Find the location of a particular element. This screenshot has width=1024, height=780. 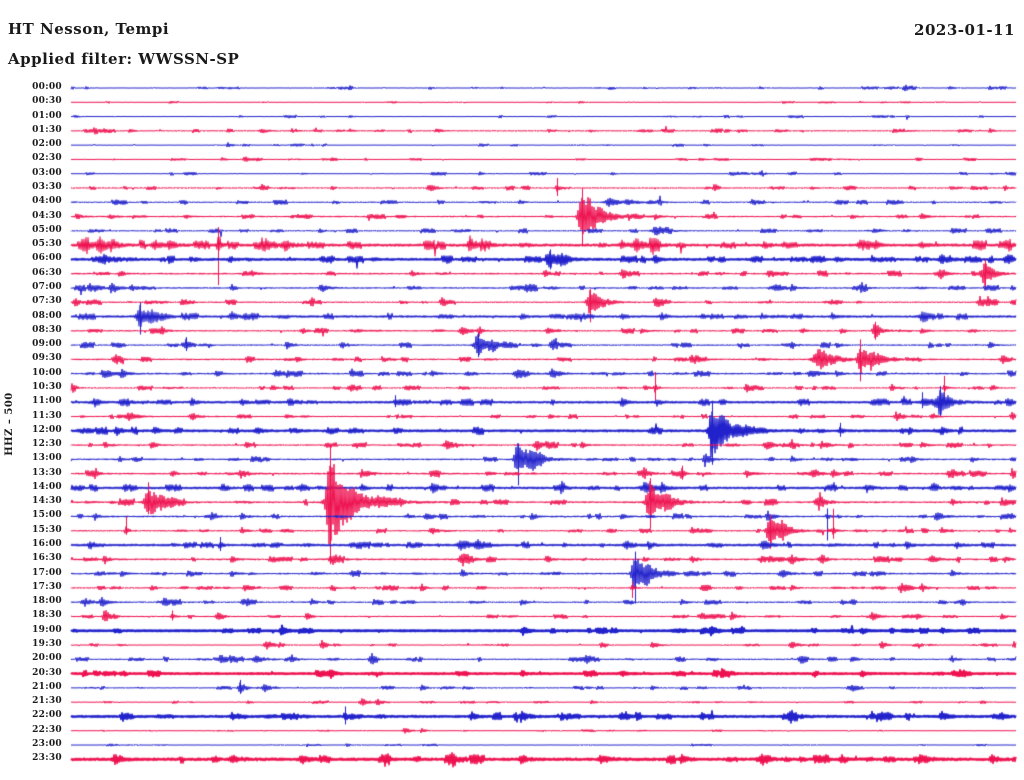

trace-time-label: 16:30 is located at coordinates (47, 558).